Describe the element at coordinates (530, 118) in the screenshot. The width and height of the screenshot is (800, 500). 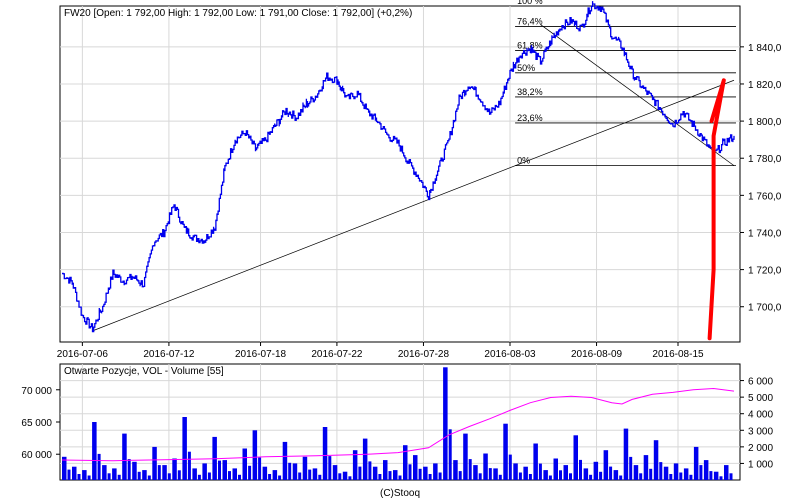
I see `fibonacci-level-label: 23,6%` at that location.